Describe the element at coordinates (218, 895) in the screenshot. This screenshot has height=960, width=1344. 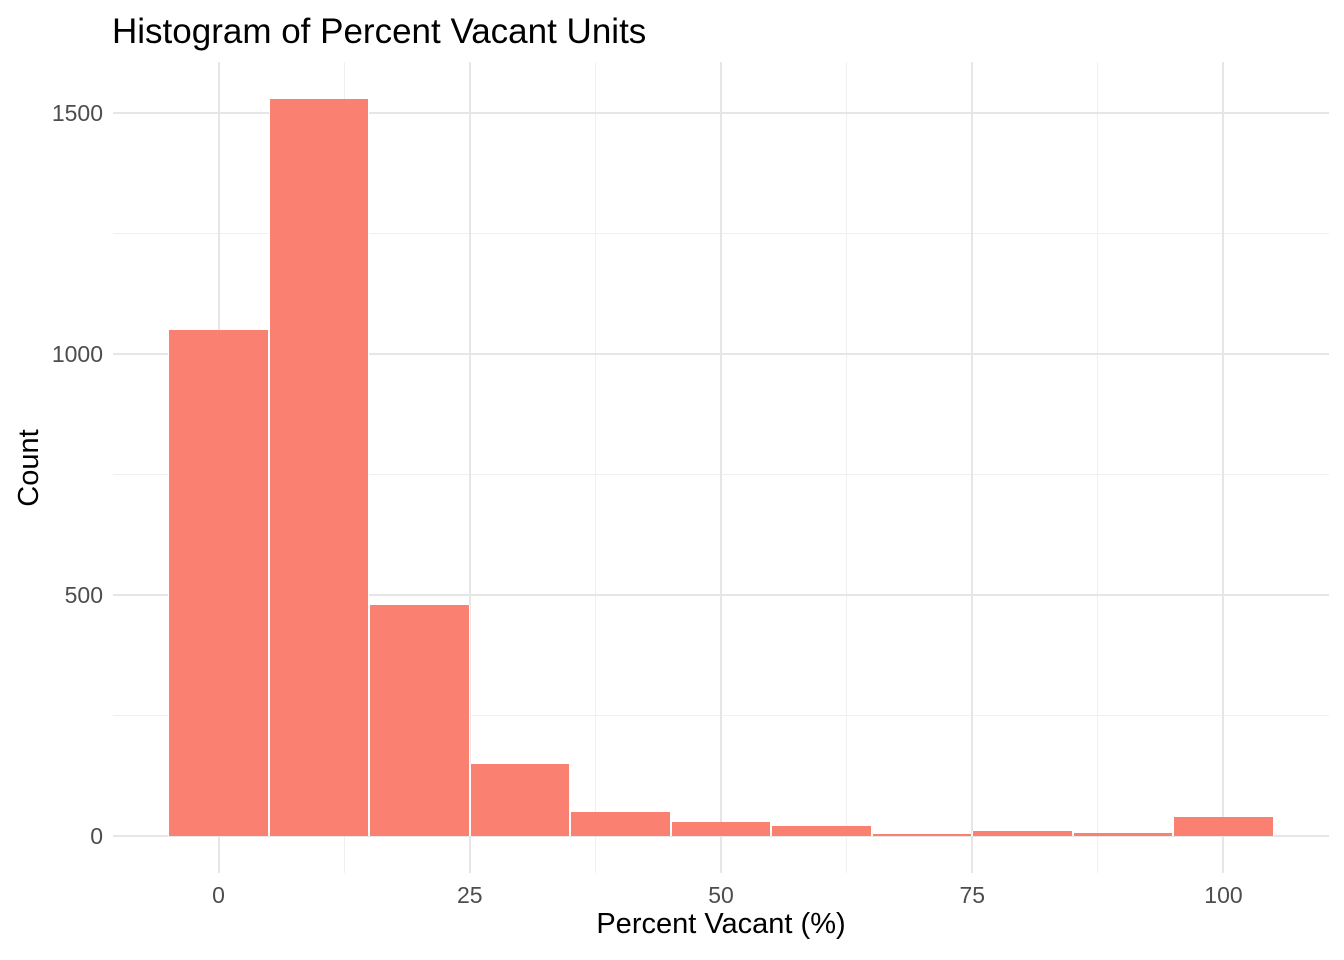
I see `x-tick-label: 0` at that location.